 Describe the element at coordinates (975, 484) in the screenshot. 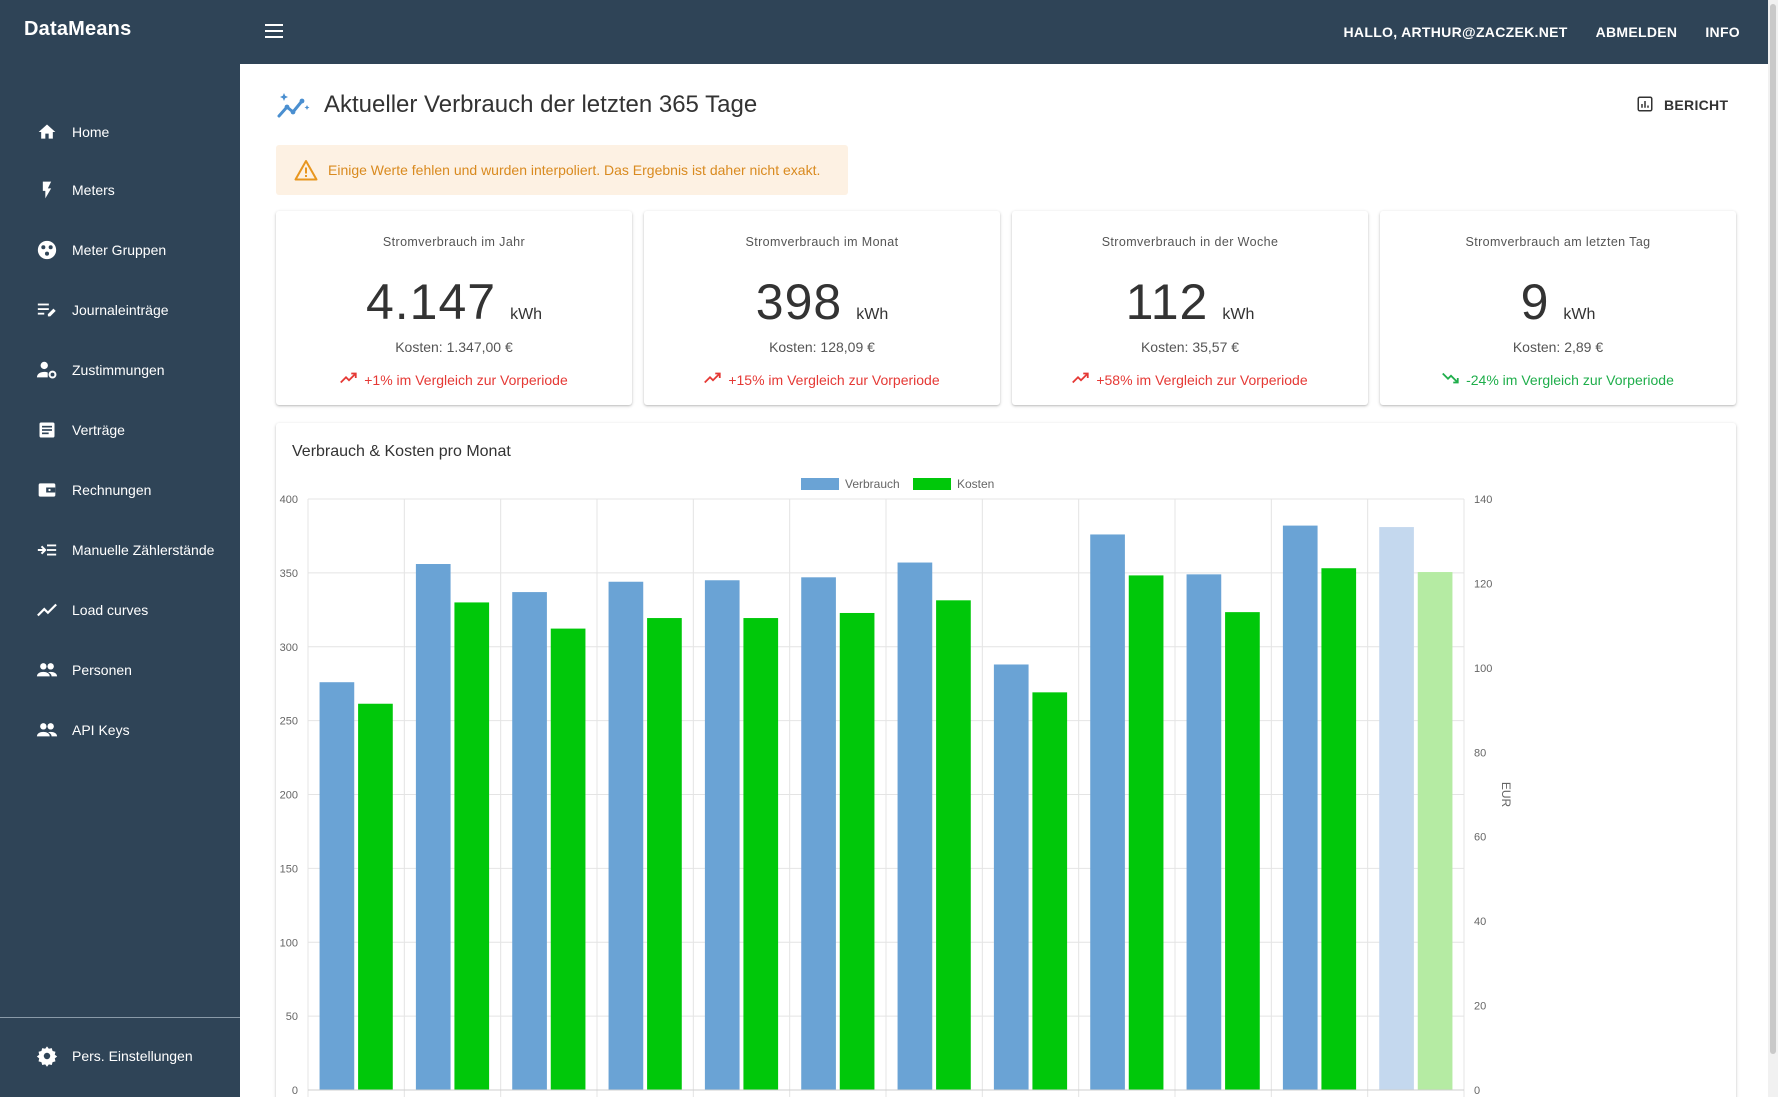

I see `legend-label-cost: Kosten` at that location.